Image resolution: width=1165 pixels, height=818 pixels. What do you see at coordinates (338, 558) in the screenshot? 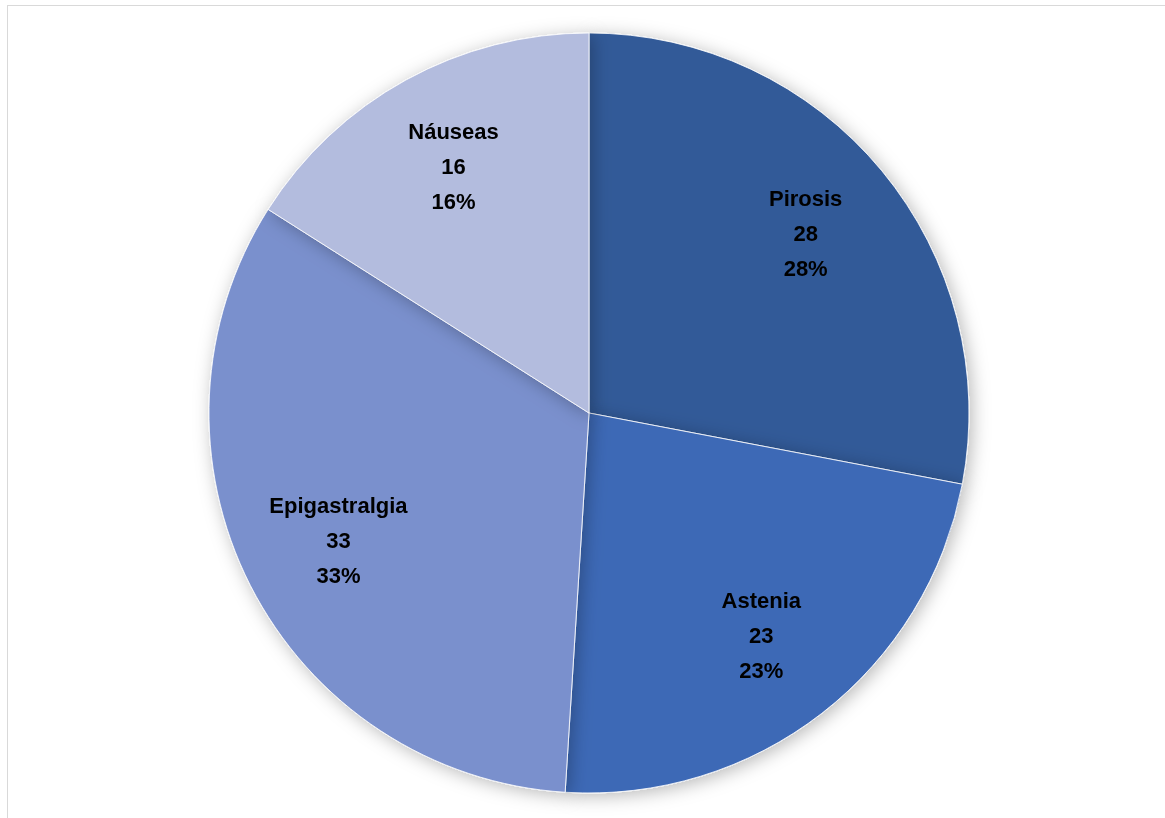
I see `data-label: 33 33%` at bounding box center [338, 558].